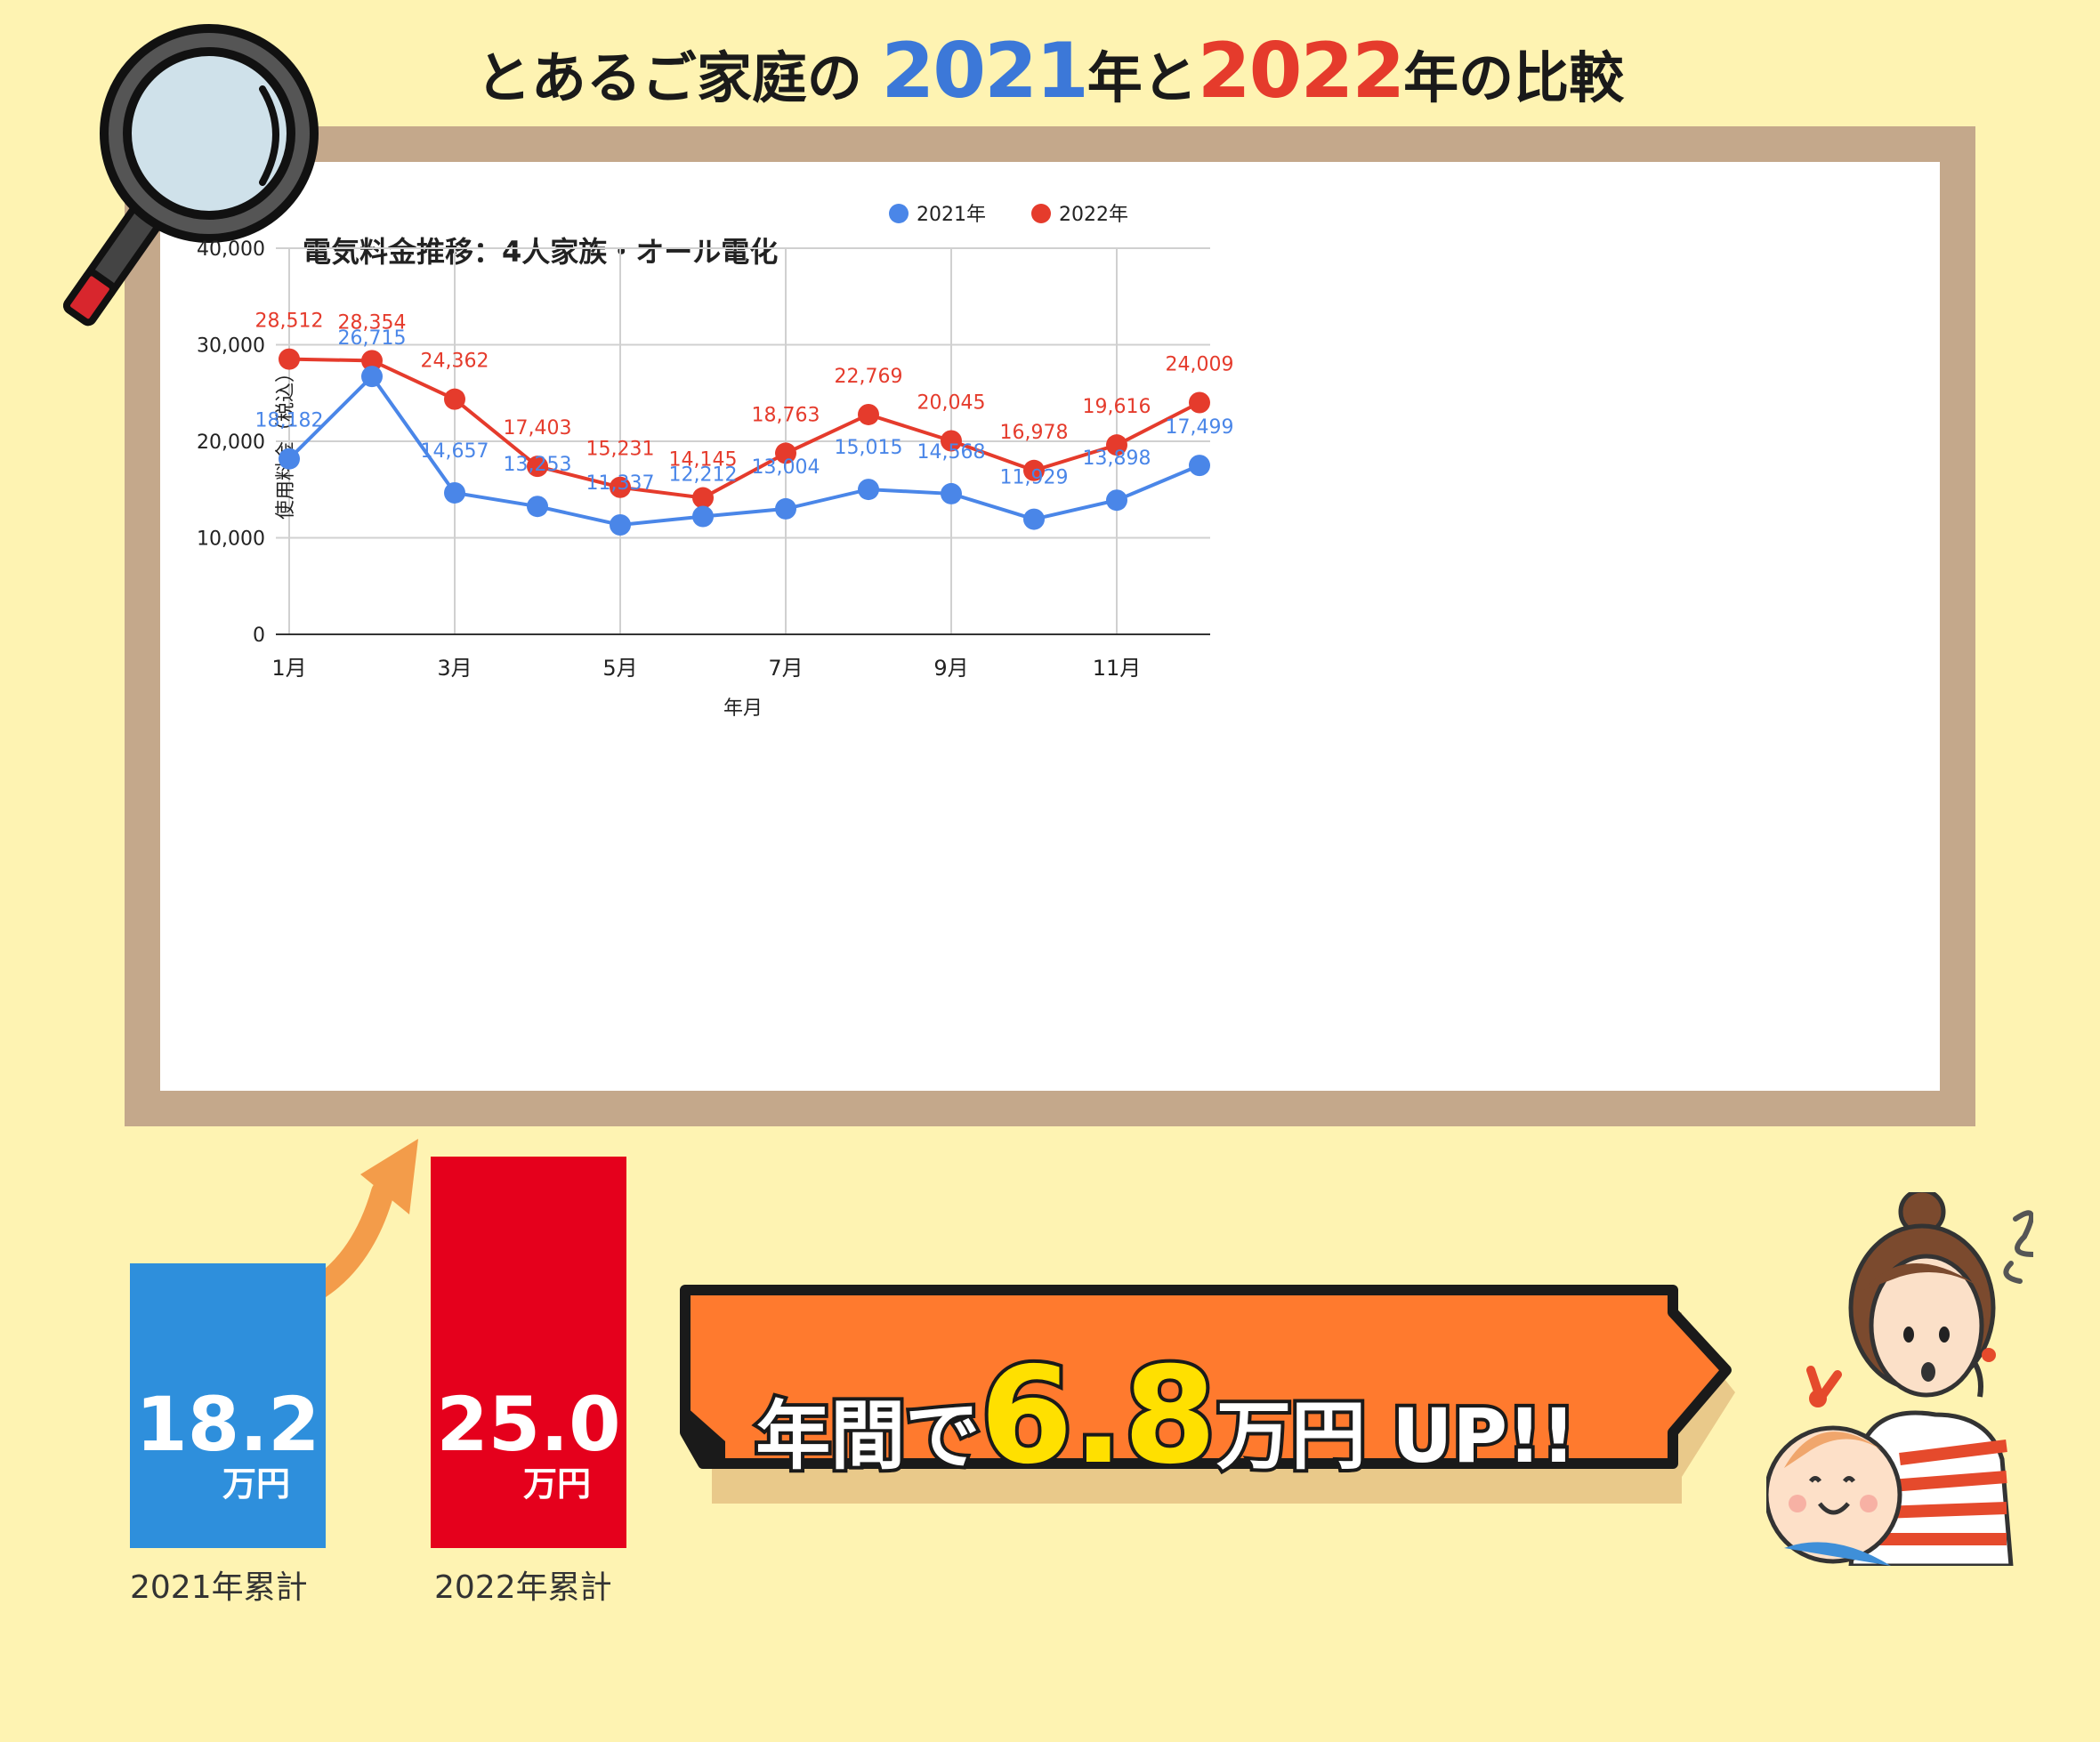 The image size is (2100, 1742). Describe the element at coordinates (952, 404) in the screenshot. I see `data-label: 20,045` at that location.